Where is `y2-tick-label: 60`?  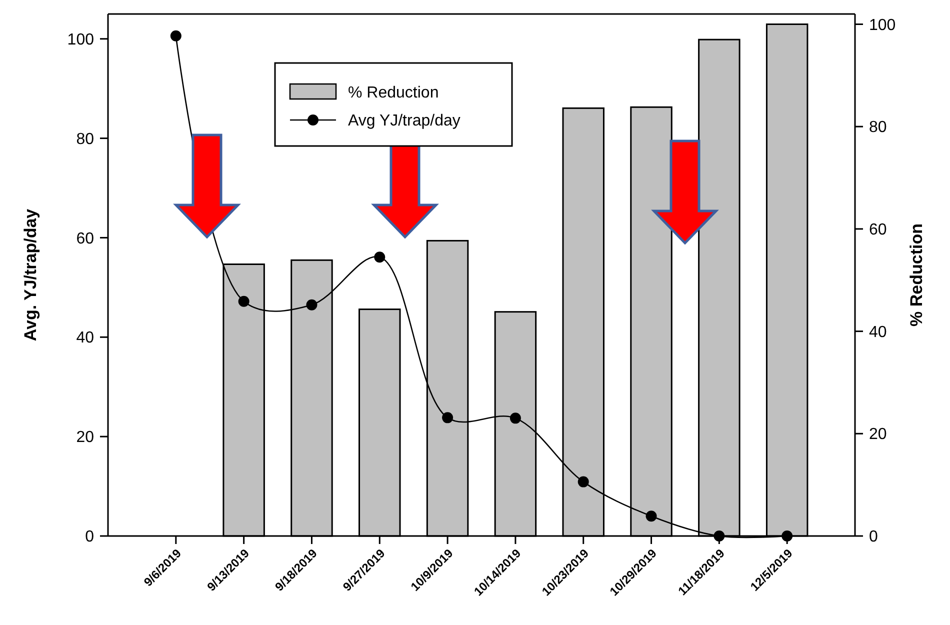 y2-tick-label: 60 is located at coordinates (878, 230).